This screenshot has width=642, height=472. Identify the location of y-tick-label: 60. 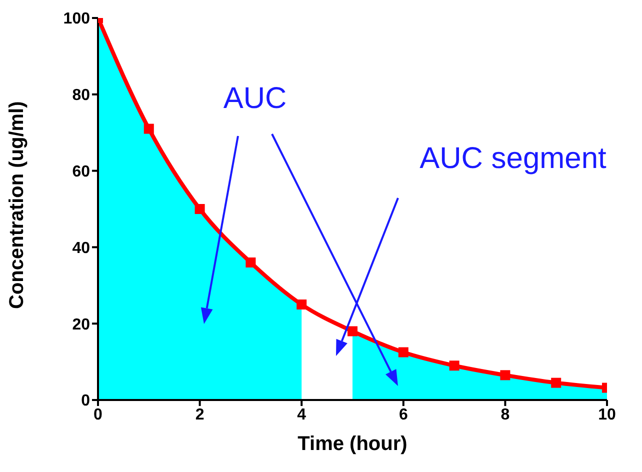
(81, 171).